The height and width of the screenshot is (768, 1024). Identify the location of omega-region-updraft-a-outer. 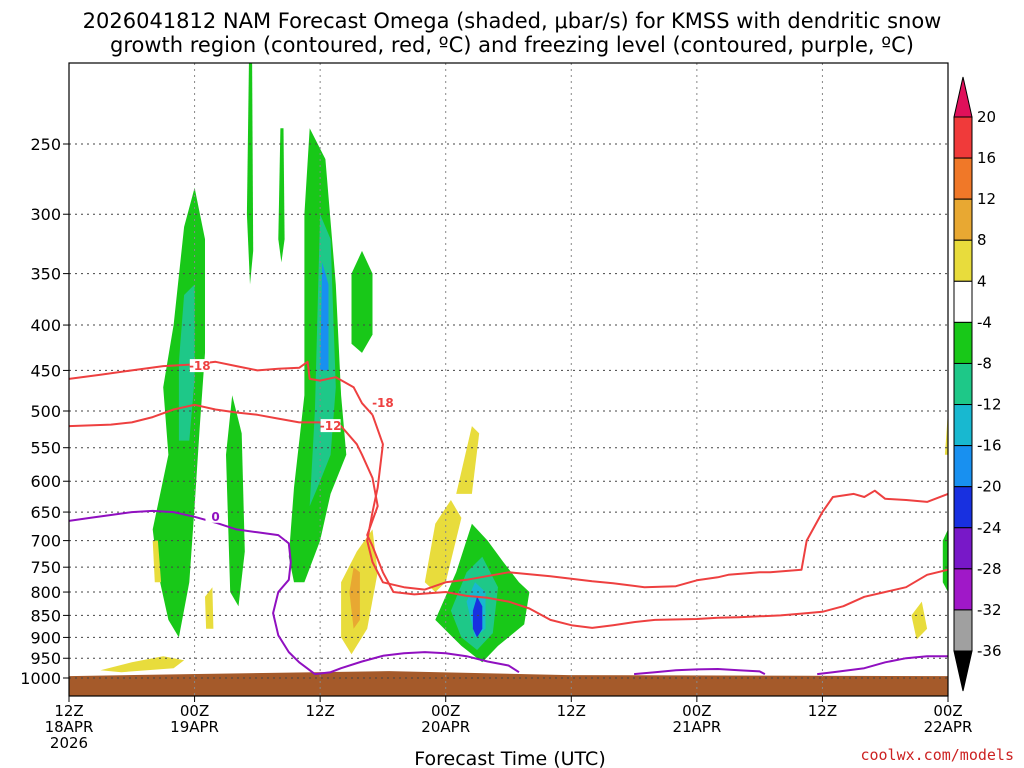
(178, 412).